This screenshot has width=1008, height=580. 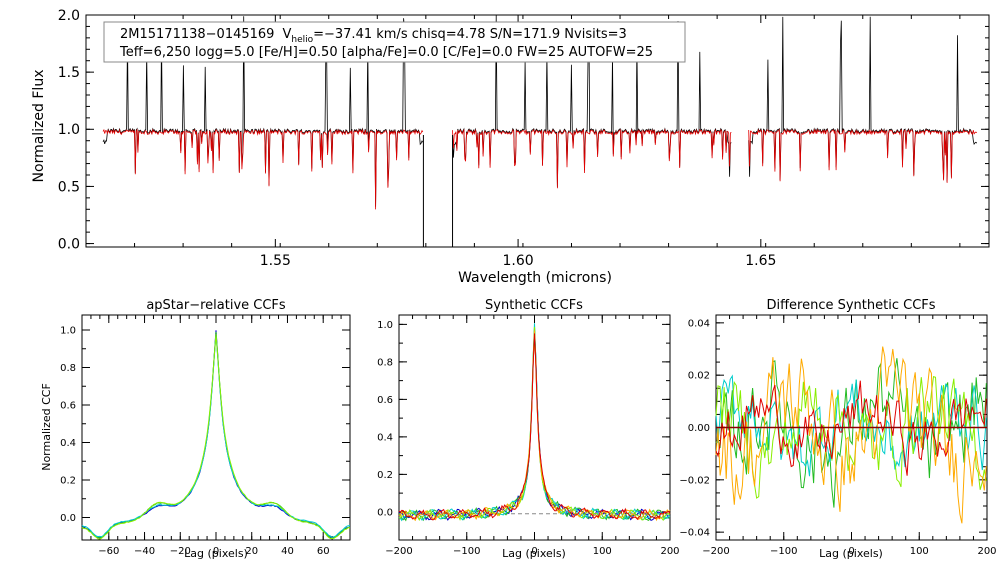 What do you see at coordinates (69, 16) in the screenshot?
I see `y-tick-label: 2.0` at bounding box center [69, 16].